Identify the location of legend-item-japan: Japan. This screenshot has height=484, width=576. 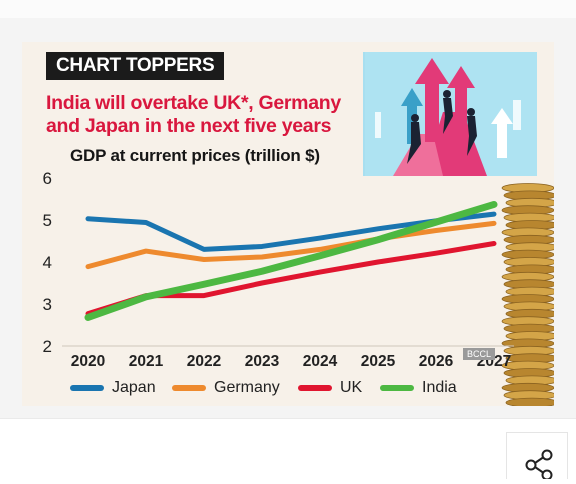
(113, 388).